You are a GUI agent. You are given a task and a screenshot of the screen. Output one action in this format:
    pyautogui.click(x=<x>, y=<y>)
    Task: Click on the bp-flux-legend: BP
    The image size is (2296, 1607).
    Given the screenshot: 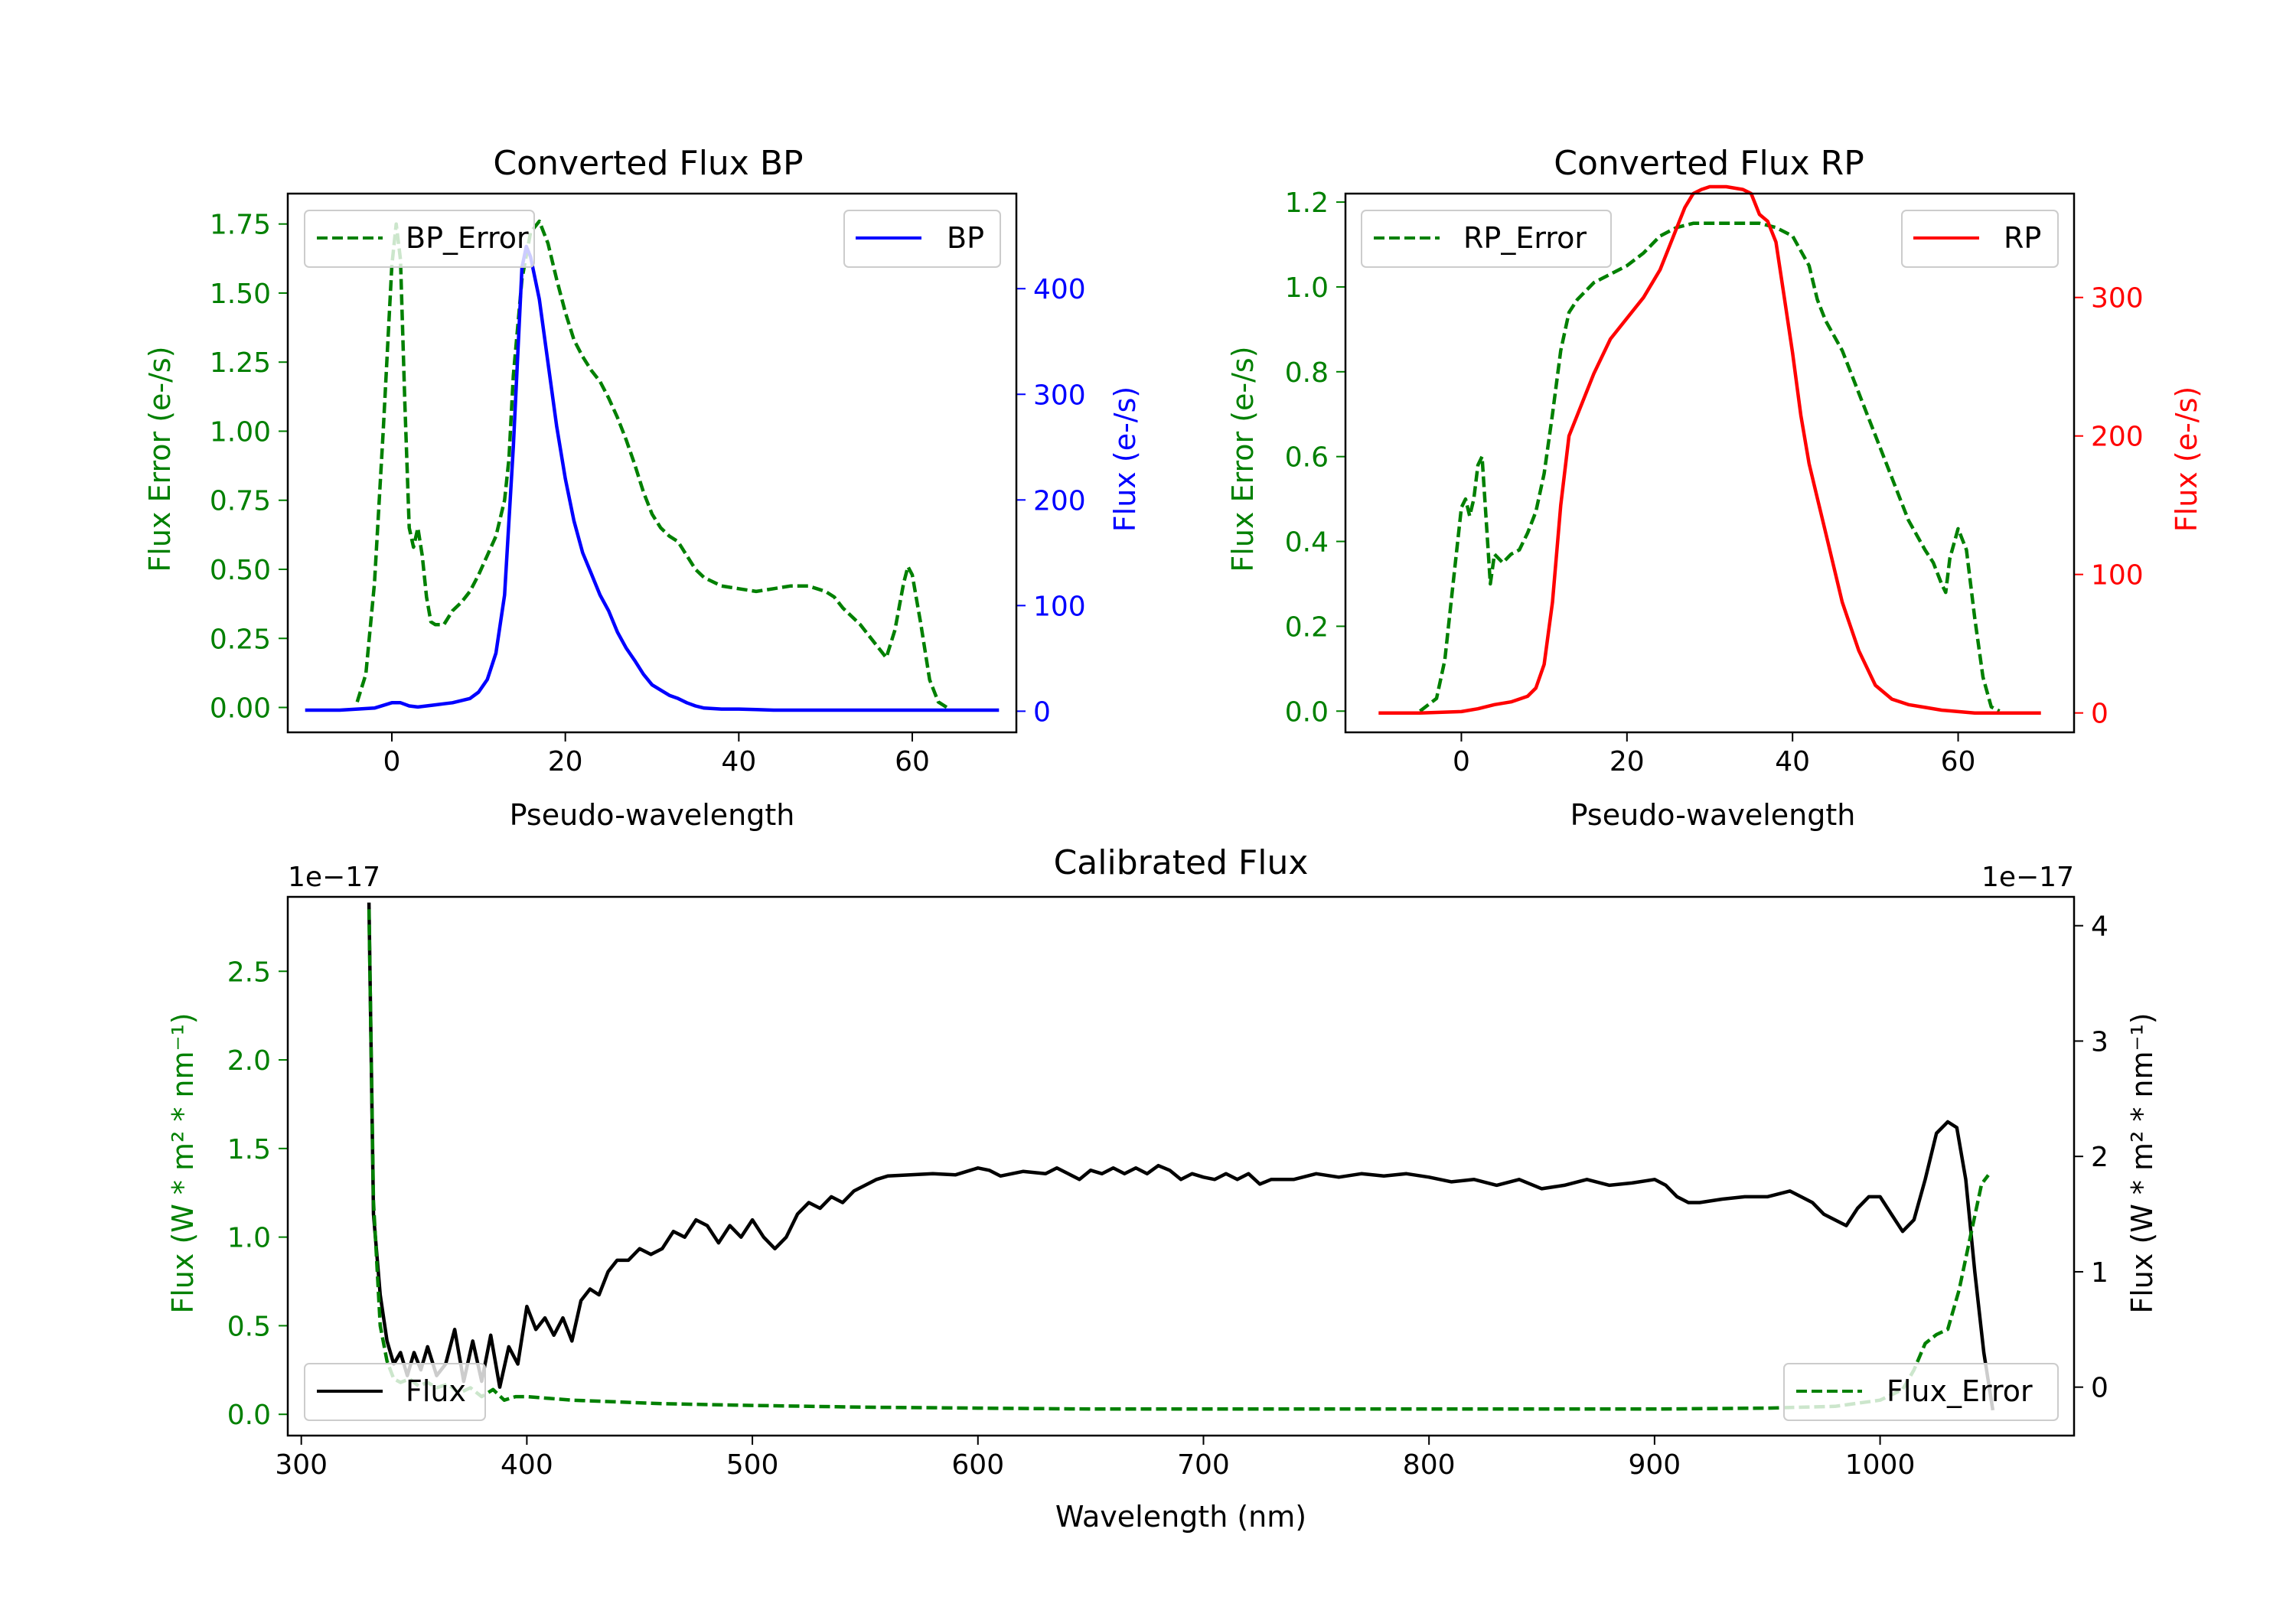 What is the action you would take?
    pyautogui.click(x=922, y=239)
    